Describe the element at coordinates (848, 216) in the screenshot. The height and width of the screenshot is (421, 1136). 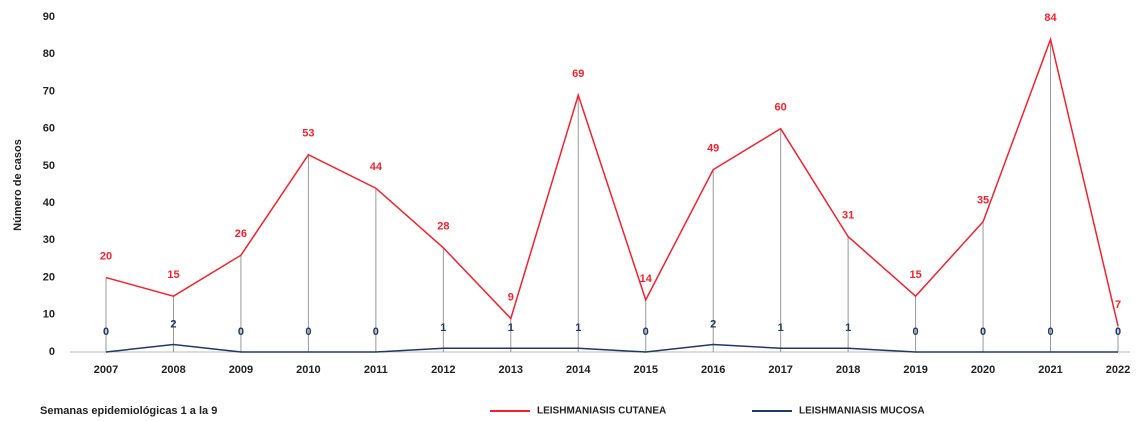
I see `data-label: 31` at that location.